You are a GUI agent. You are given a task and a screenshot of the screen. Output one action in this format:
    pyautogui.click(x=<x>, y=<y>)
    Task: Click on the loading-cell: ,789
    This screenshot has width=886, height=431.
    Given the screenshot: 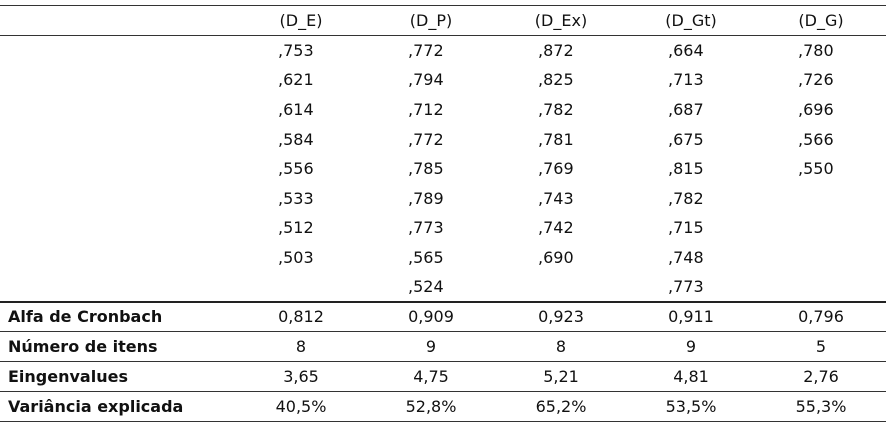 What is the action you would take?
    pyautogui.click(x=426, y=198)
    